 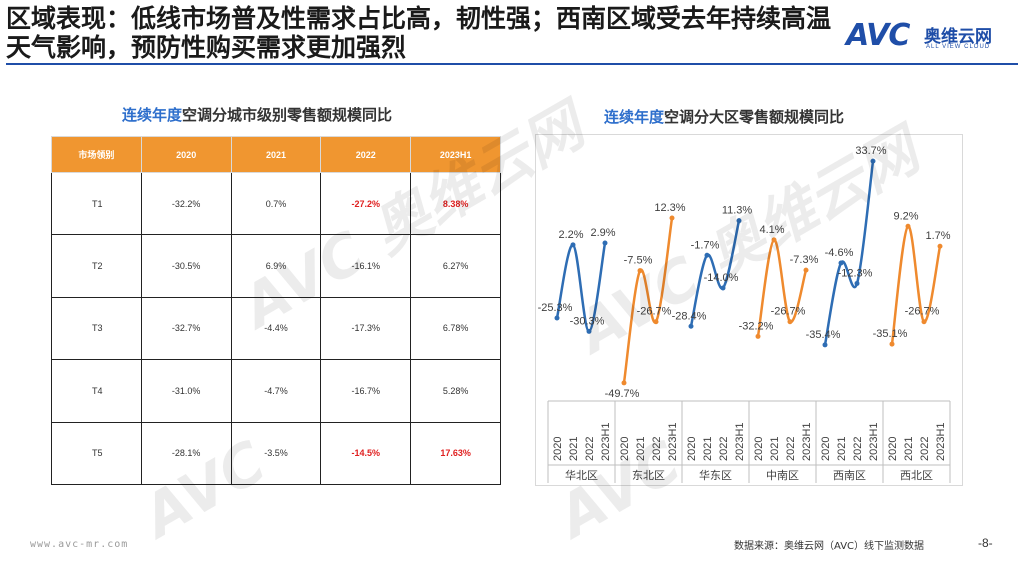 I want to click on tier-cell: T1, so click(x=96, y=203).